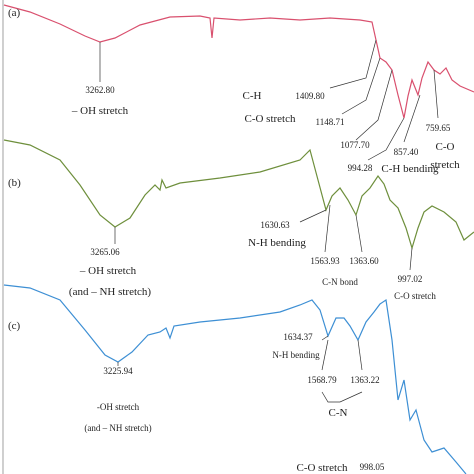 This screenshot has width=474, height=474. Describe the element at coordinates (118, 371) in the screenshot. I see `peak-label: 3225.94` at that location.